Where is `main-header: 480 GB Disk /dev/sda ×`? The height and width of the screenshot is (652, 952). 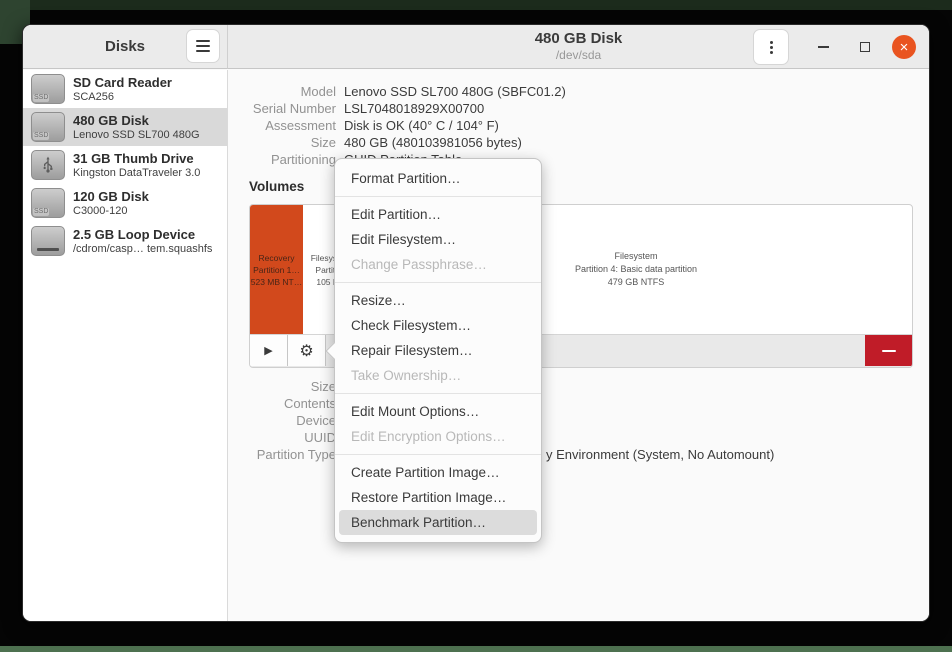 main-header: 480 GB Disk /dev/sda × is located at coordinates (578, 47).